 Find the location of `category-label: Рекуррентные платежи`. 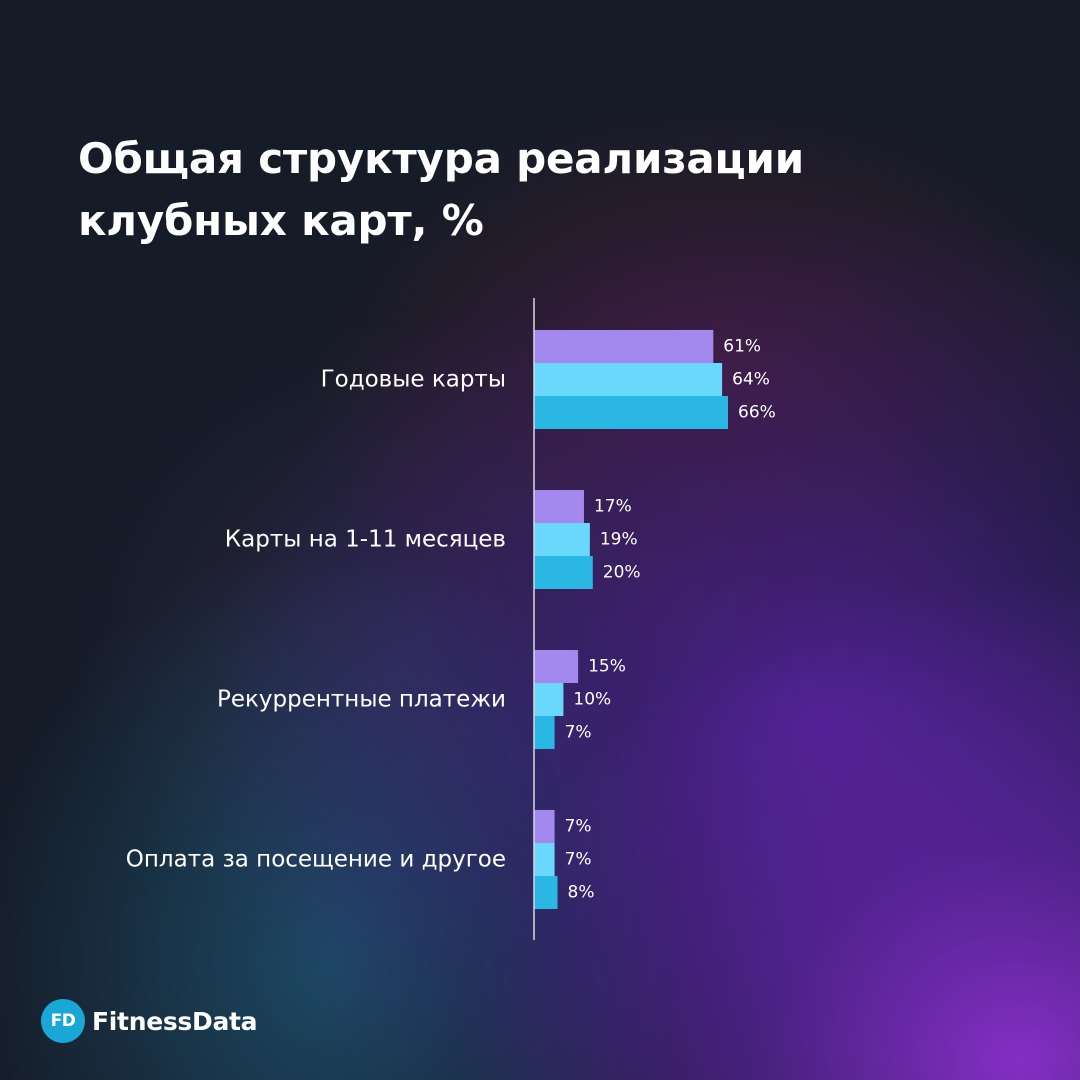

category-label: Рекуррентные платежи is located at coordinates (361, 700).